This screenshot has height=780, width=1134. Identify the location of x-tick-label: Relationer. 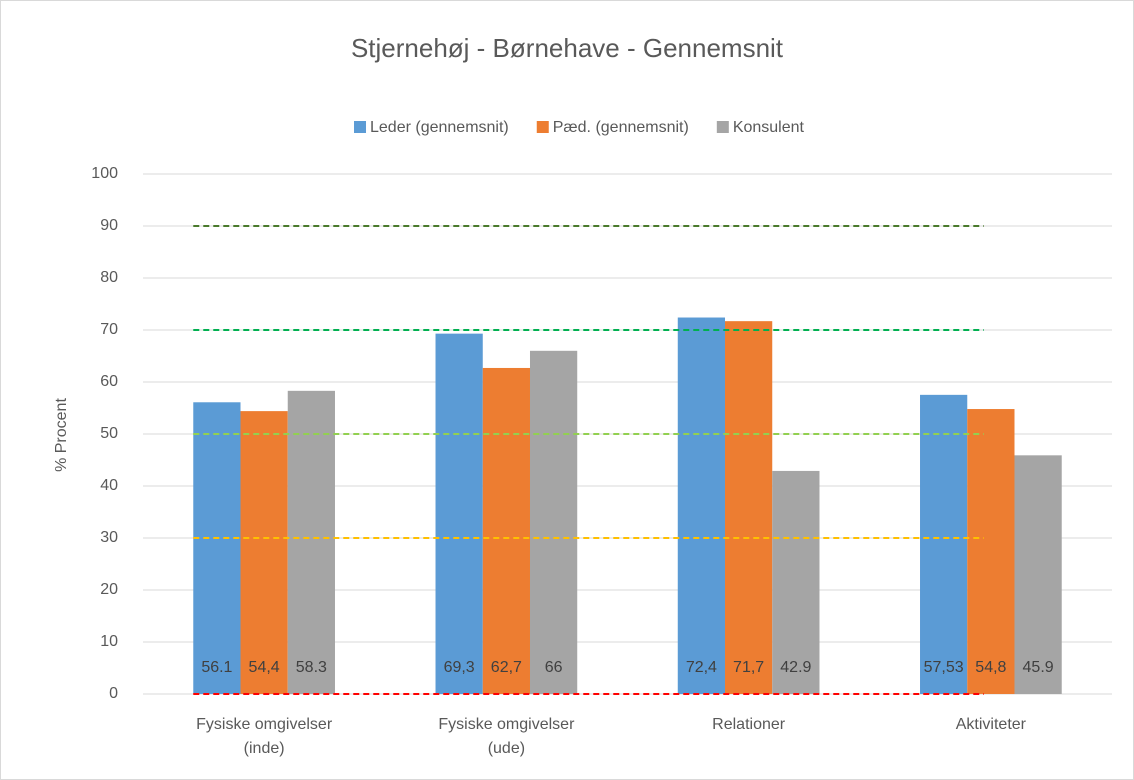
(749, 724).